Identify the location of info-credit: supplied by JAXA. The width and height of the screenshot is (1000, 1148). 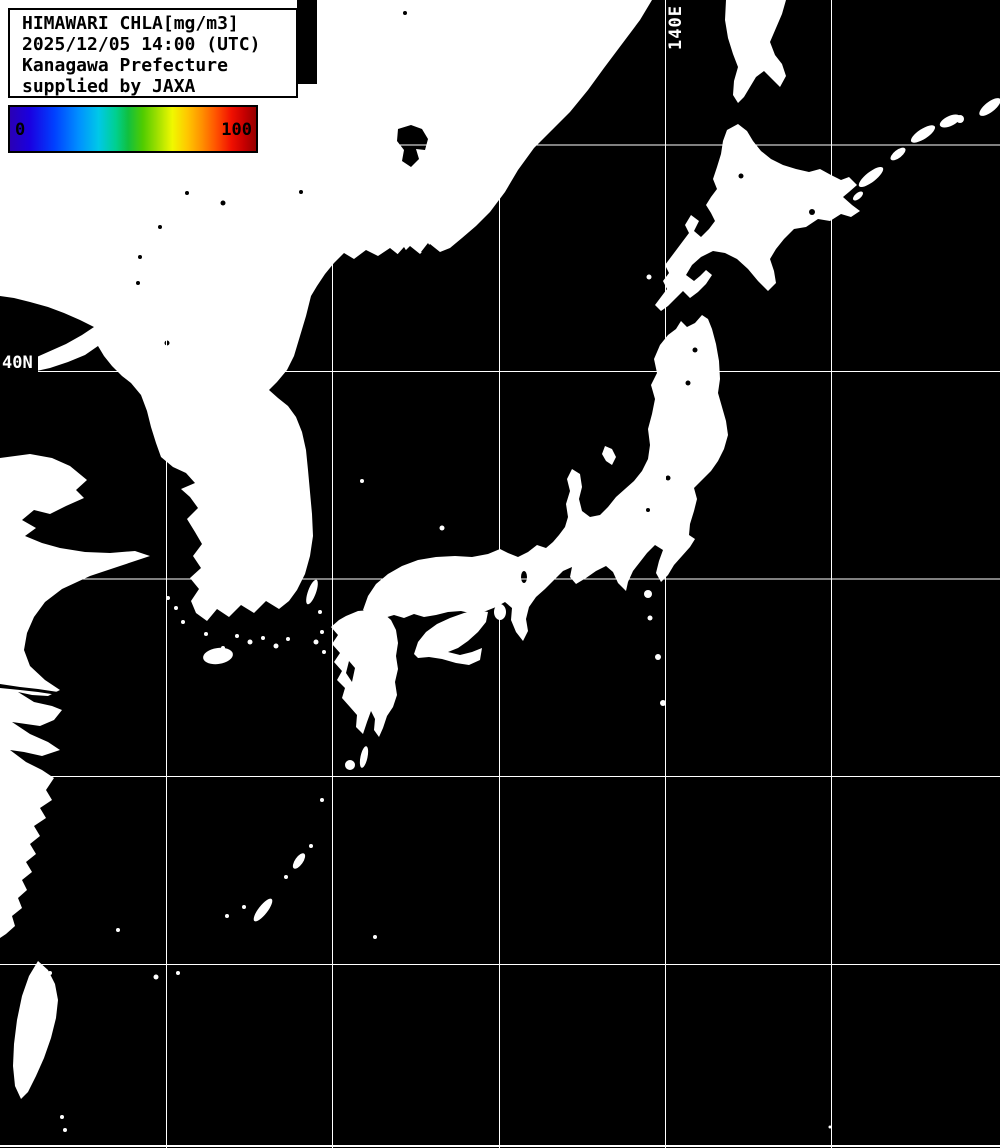
(109, 86).